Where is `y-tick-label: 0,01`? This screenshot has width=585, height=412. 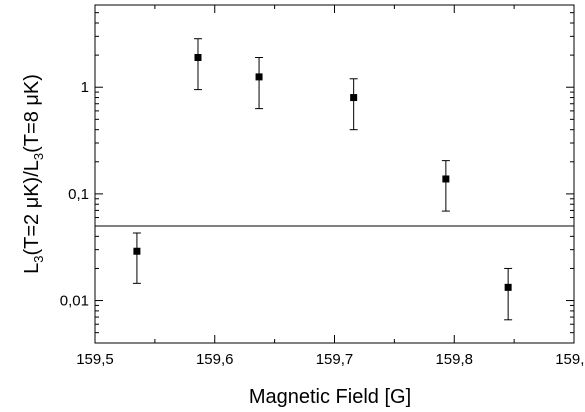 y-tick-label: 0,01 is located at coordinates (74, 301).